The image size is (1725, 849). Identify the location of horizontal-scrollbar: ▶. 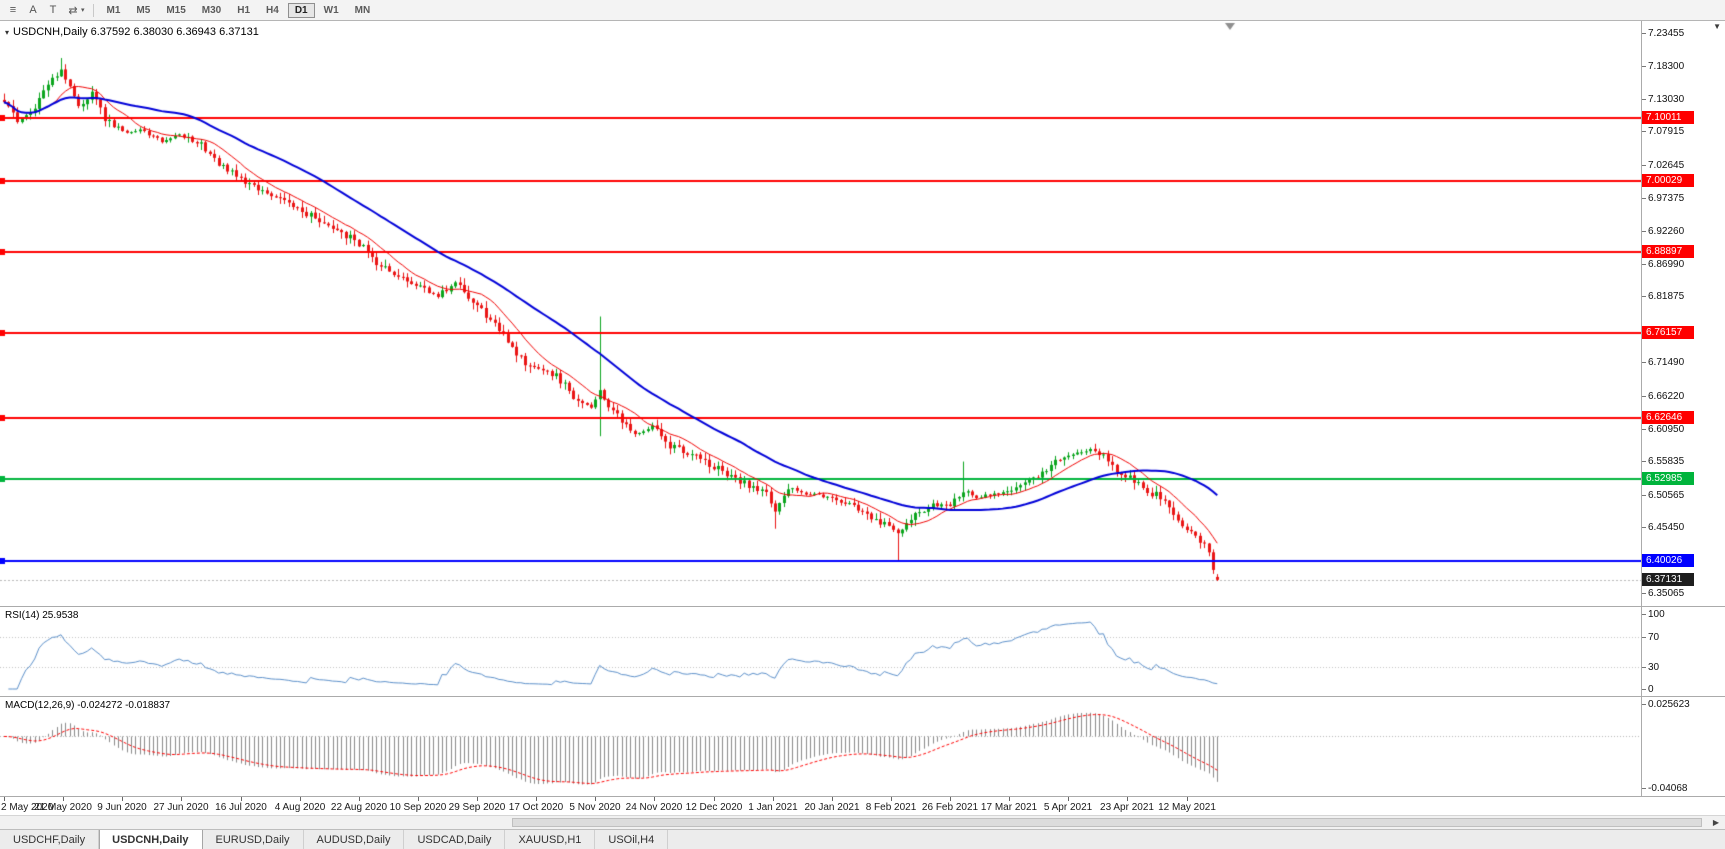
(862, 822).